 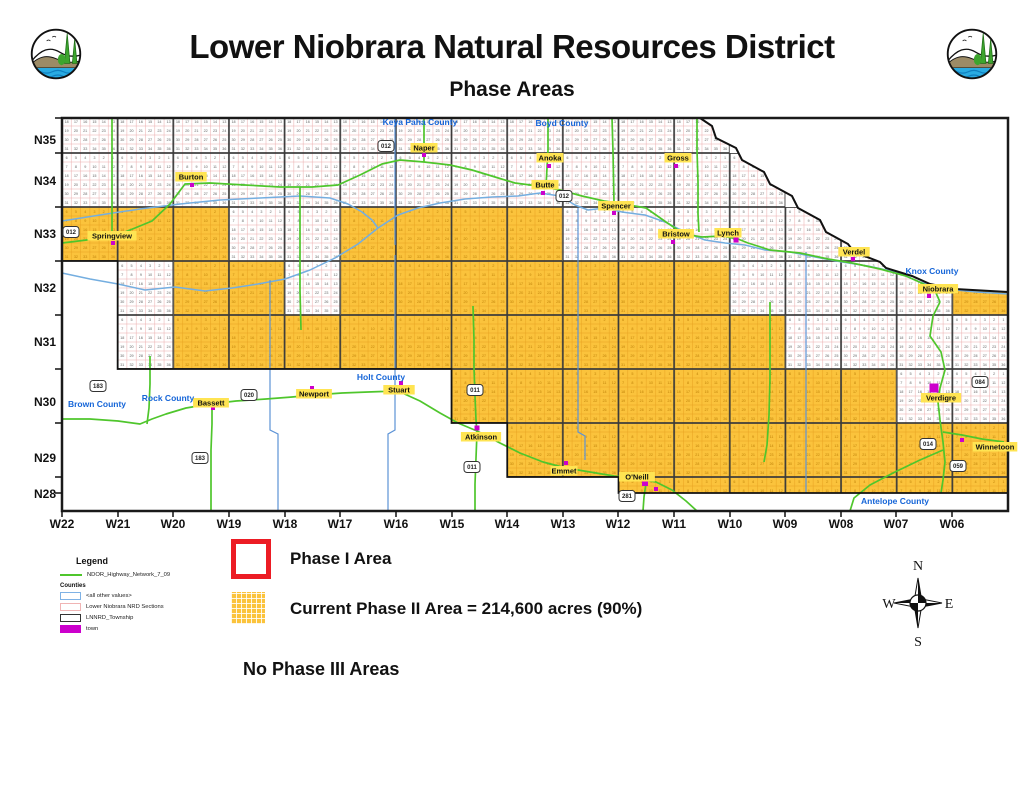 I want to click on highway-shield-number: 281, so click(x=627, y=497).